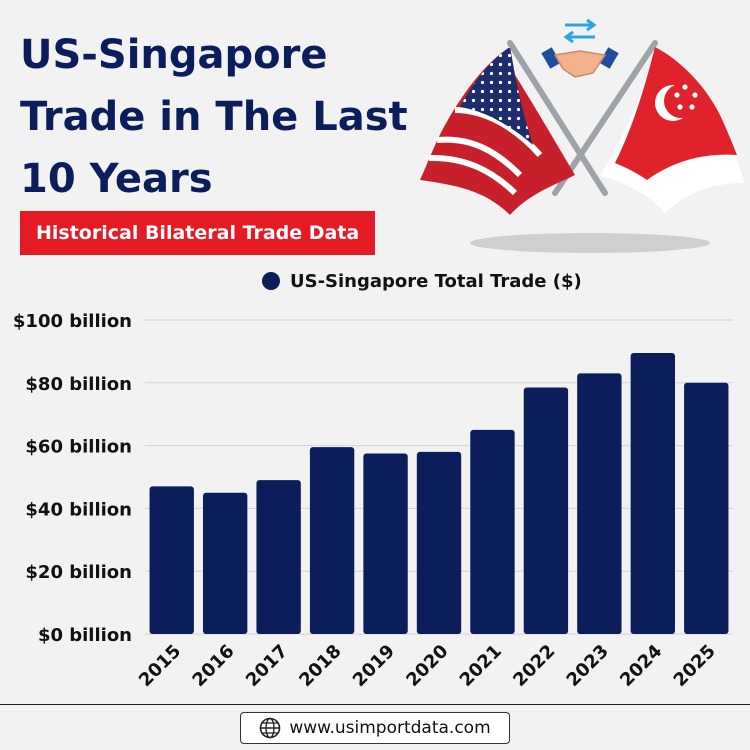 The width and height of the screenshot is (750, 750). What do you see at coordinates (436, 281) in the screenshot?
I see `legend-label: US-Singapore Total Trade ($)` at bounding box center [436, 281].